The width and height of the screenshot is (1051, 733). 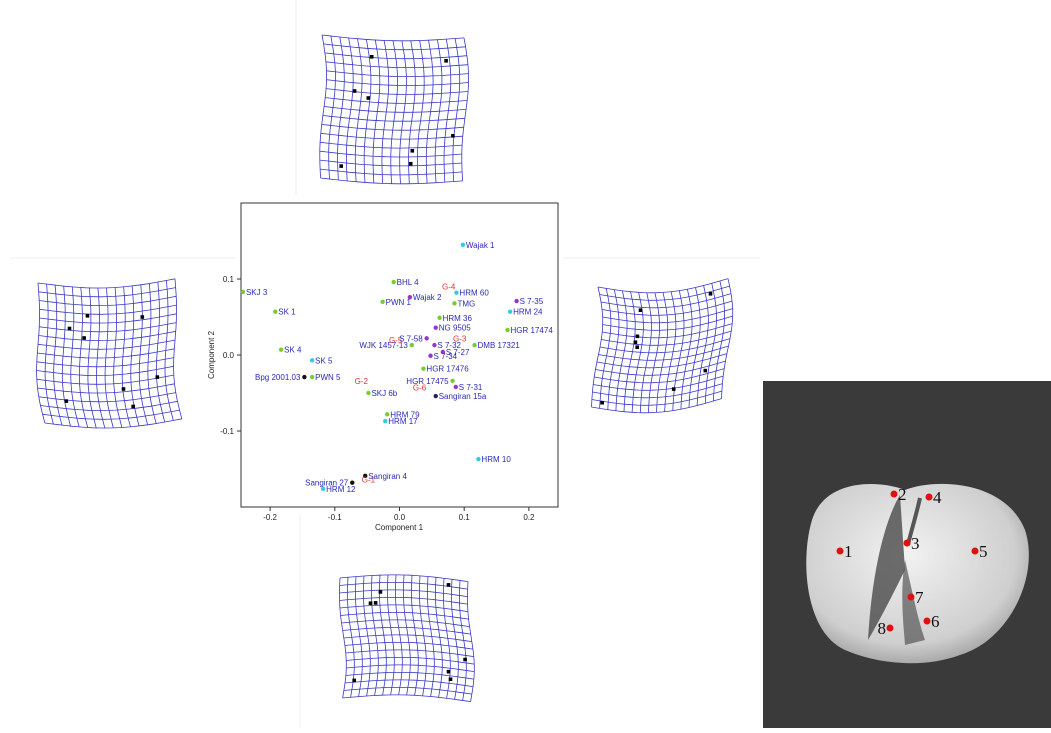 What do you see at coordinates (327, 483) in the screenshot?
I see `point-label: Sangiran 27` at bounding box center [327, 483].